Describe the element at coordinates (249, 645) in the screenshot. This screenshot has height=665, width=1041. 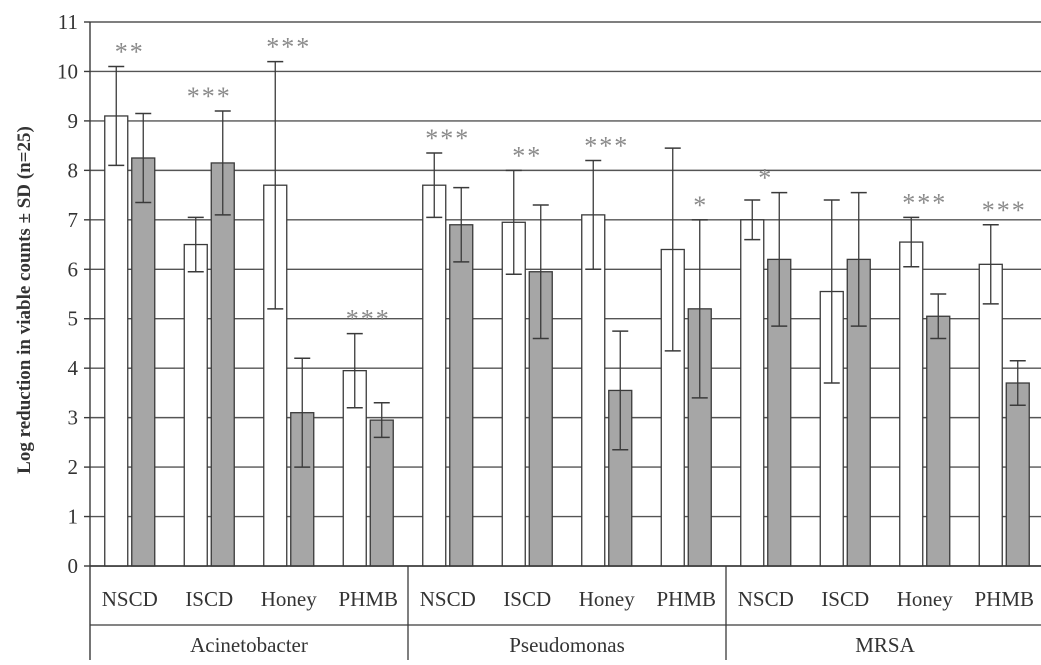
I see `group-label: Acinetobacter` at that location.